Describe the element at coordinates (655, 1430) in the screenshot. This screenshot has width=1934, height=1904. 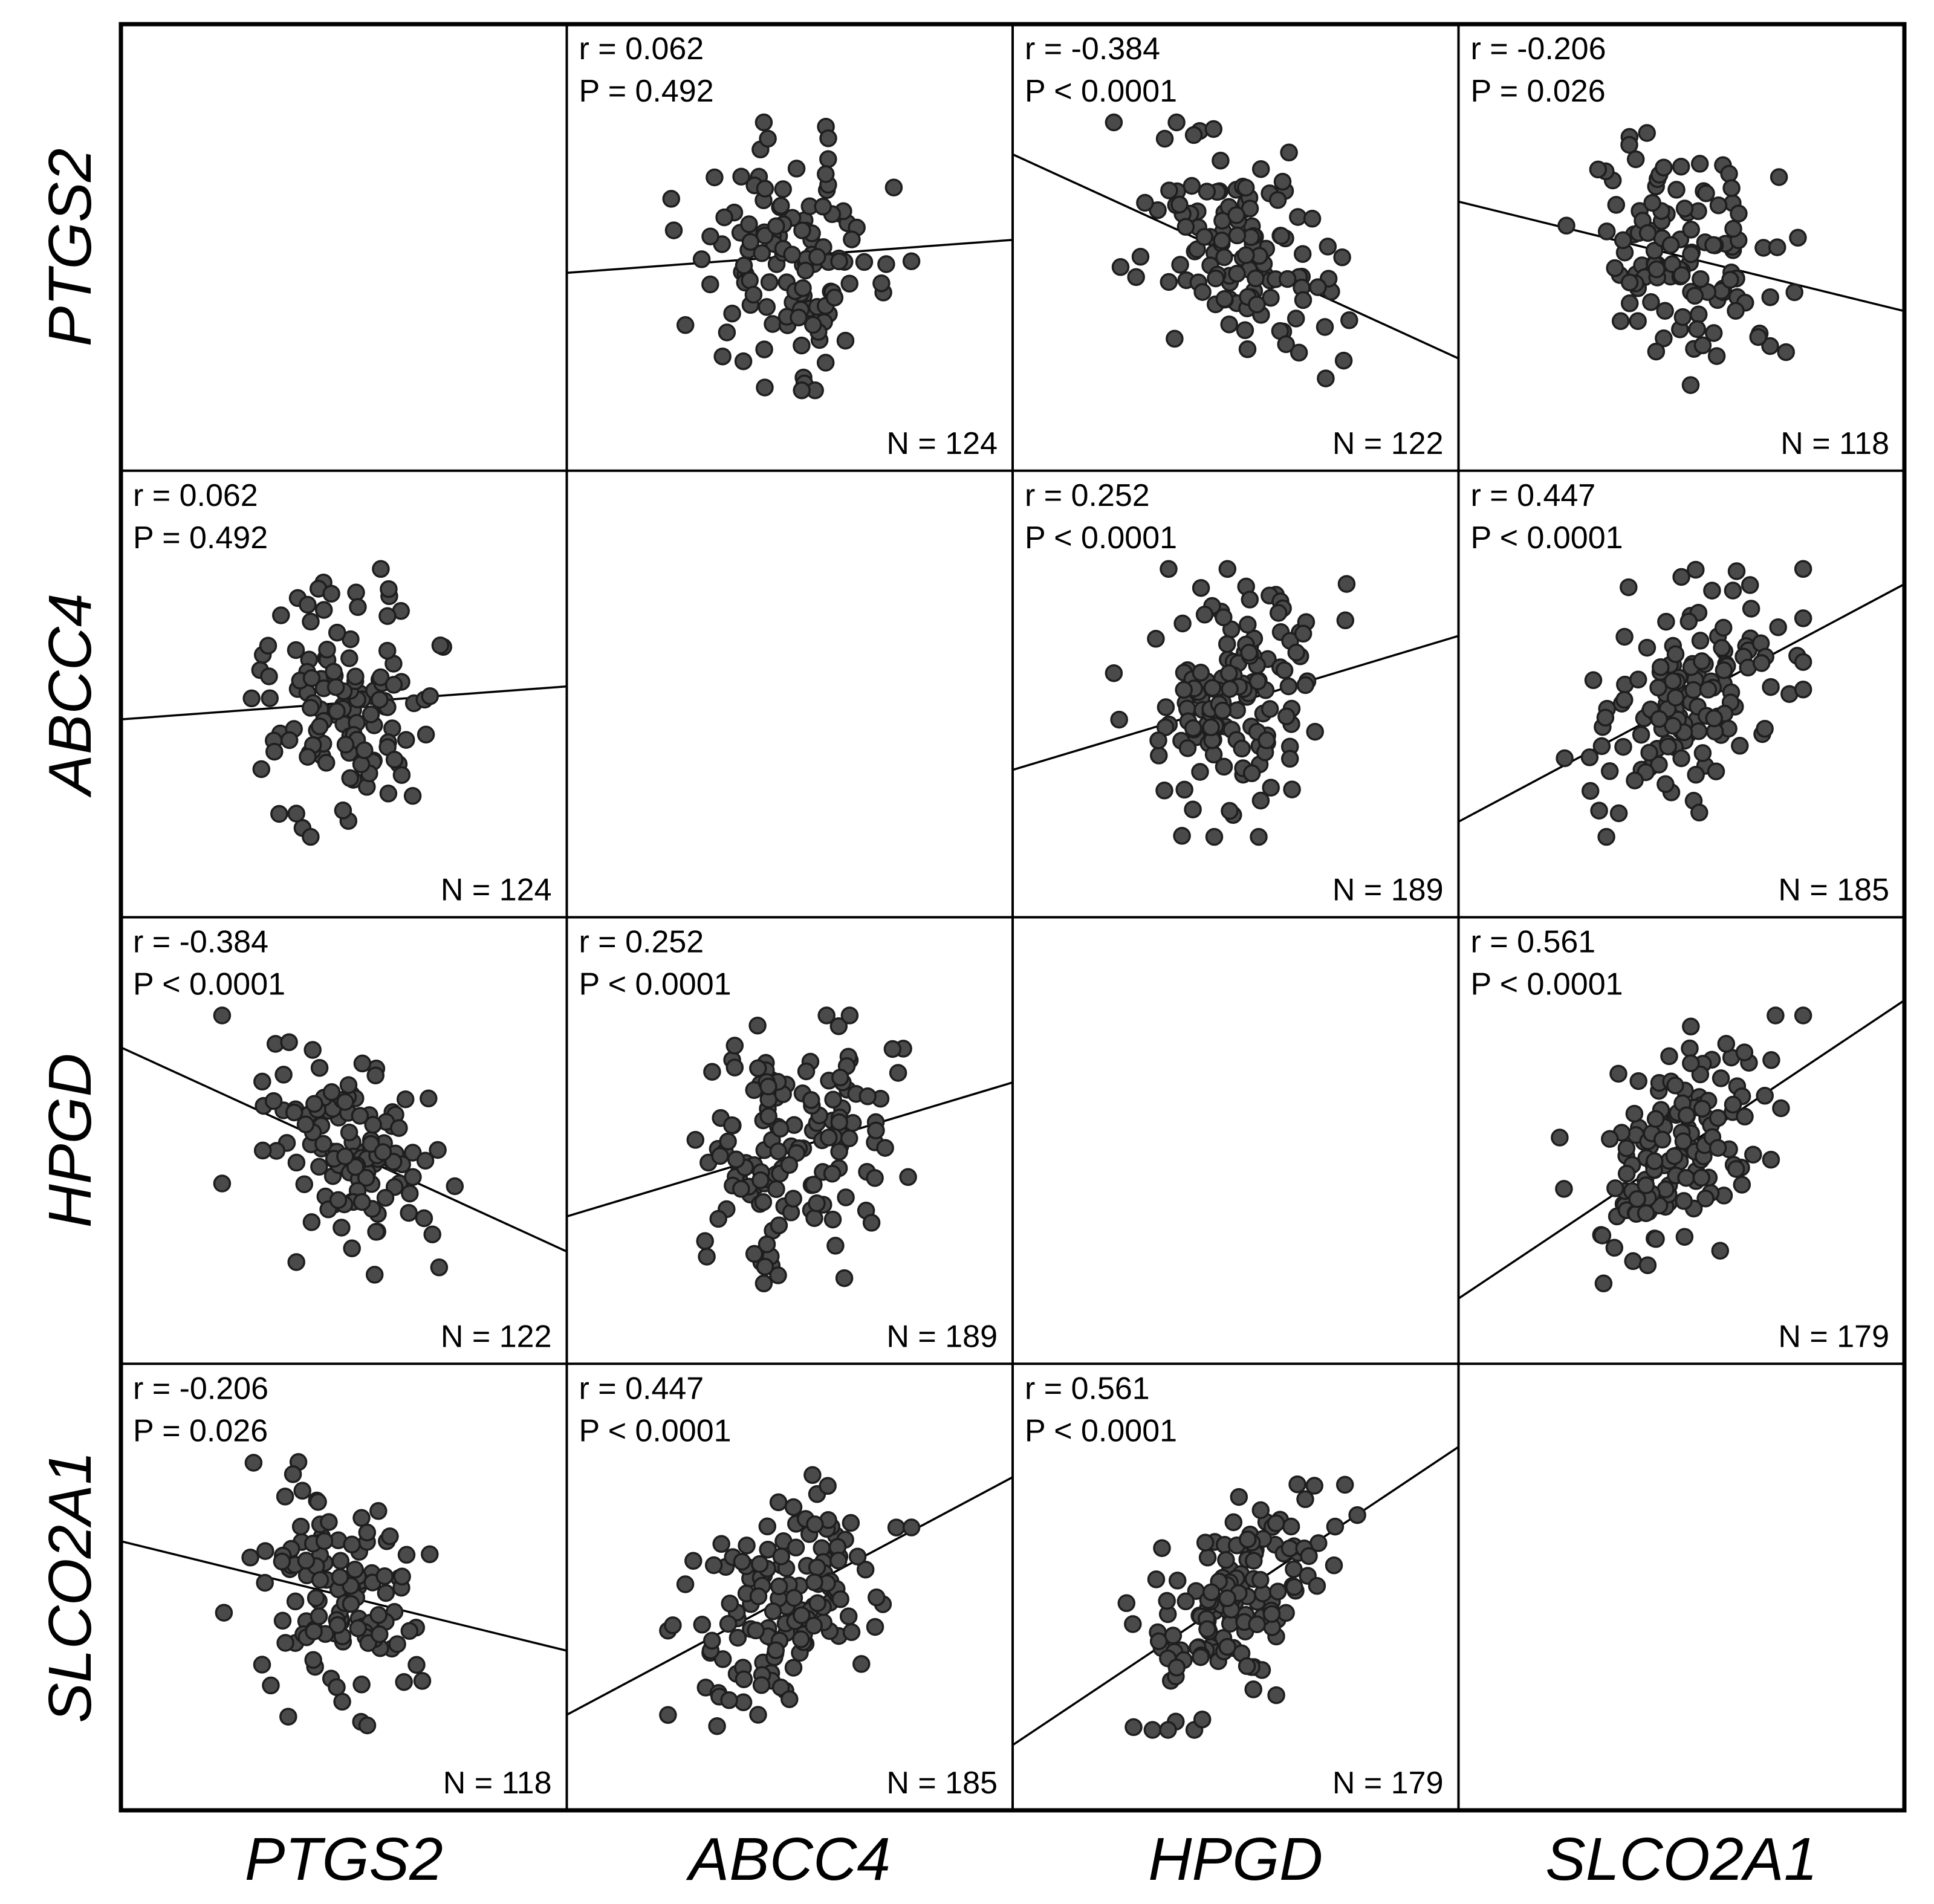
I see `p-value-slco2a1-vs-abcc4: P < 0.0001` at that location.